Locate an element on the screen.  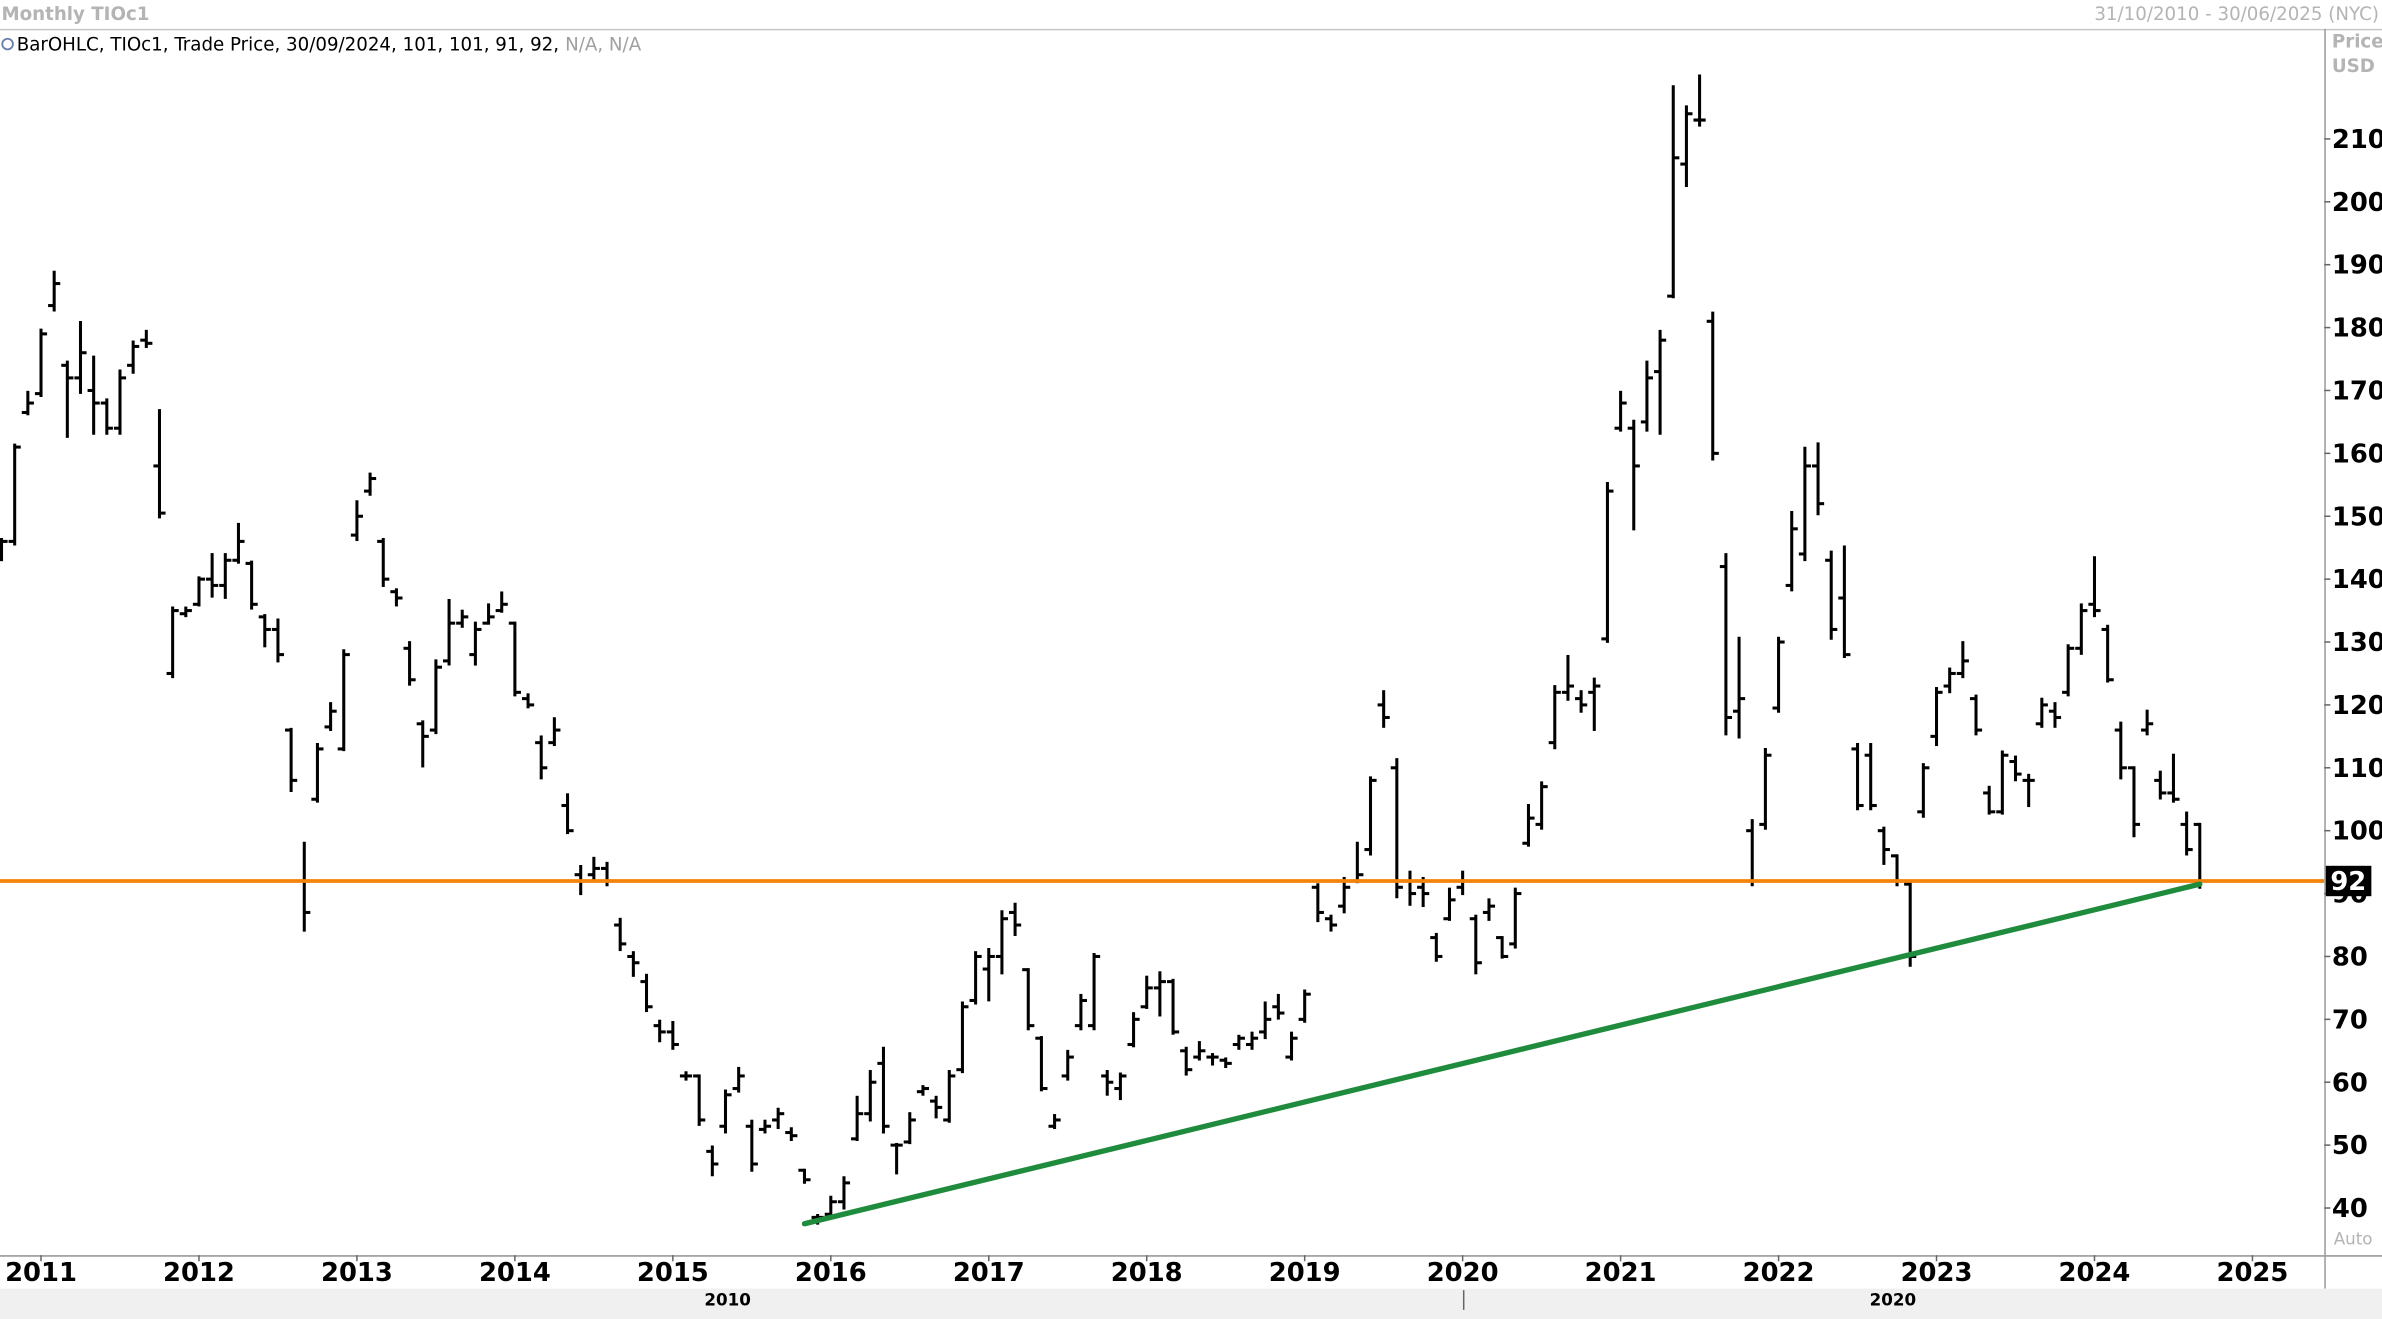
chart-title: Monthly TIOc1 is located at coordinates (76, 14).